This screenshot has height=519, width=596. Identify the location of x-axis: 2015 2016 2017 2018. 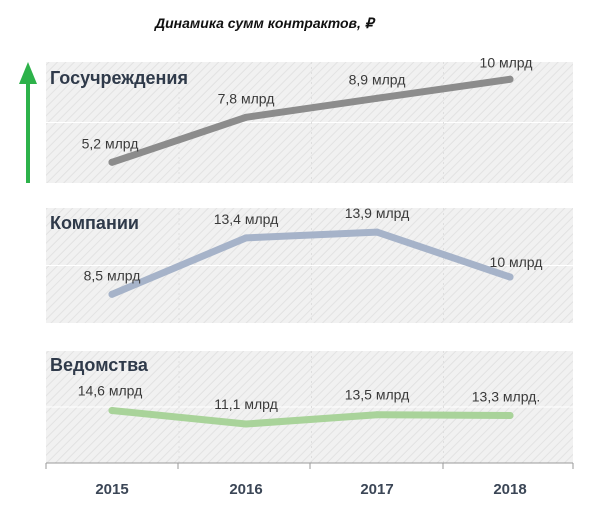
(309, 480).